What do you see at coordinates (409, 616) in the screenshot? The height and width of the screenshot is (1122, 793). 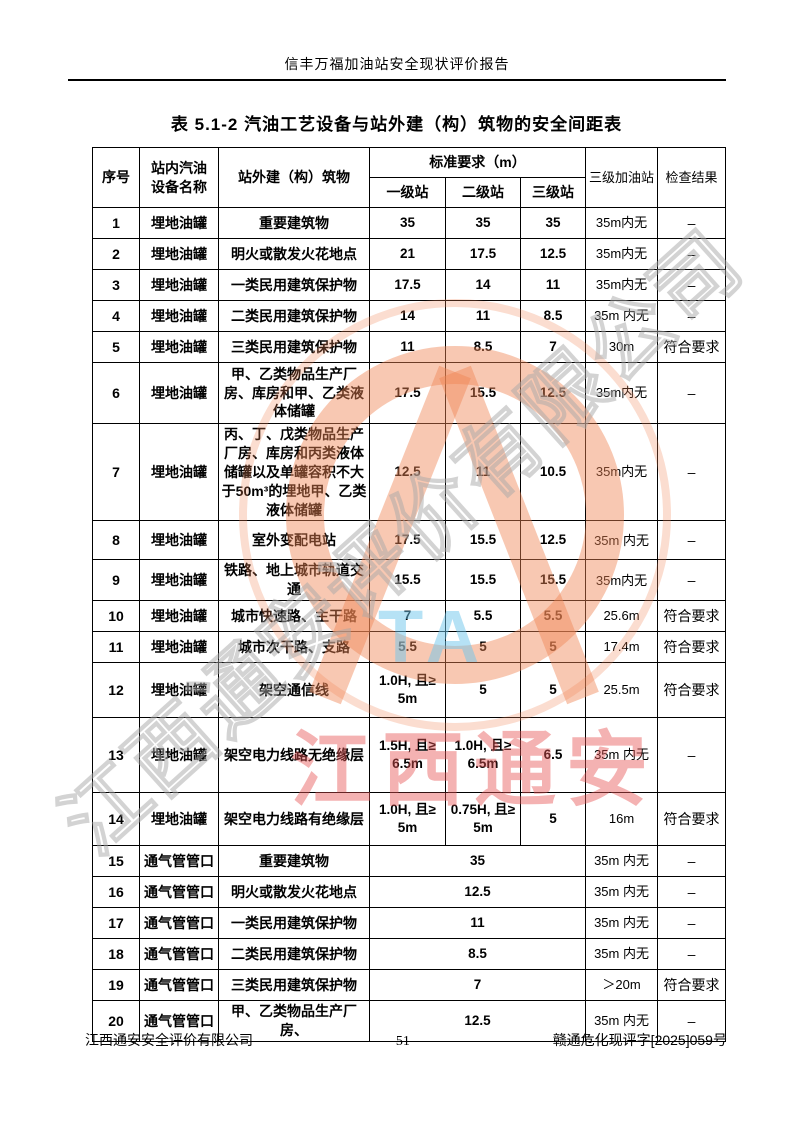 I see `table-row: 10 埋地油罐 城市快速路、主干路 7 5.5 5.5 25.6m 符合要求` at bounding box center [409, 616].